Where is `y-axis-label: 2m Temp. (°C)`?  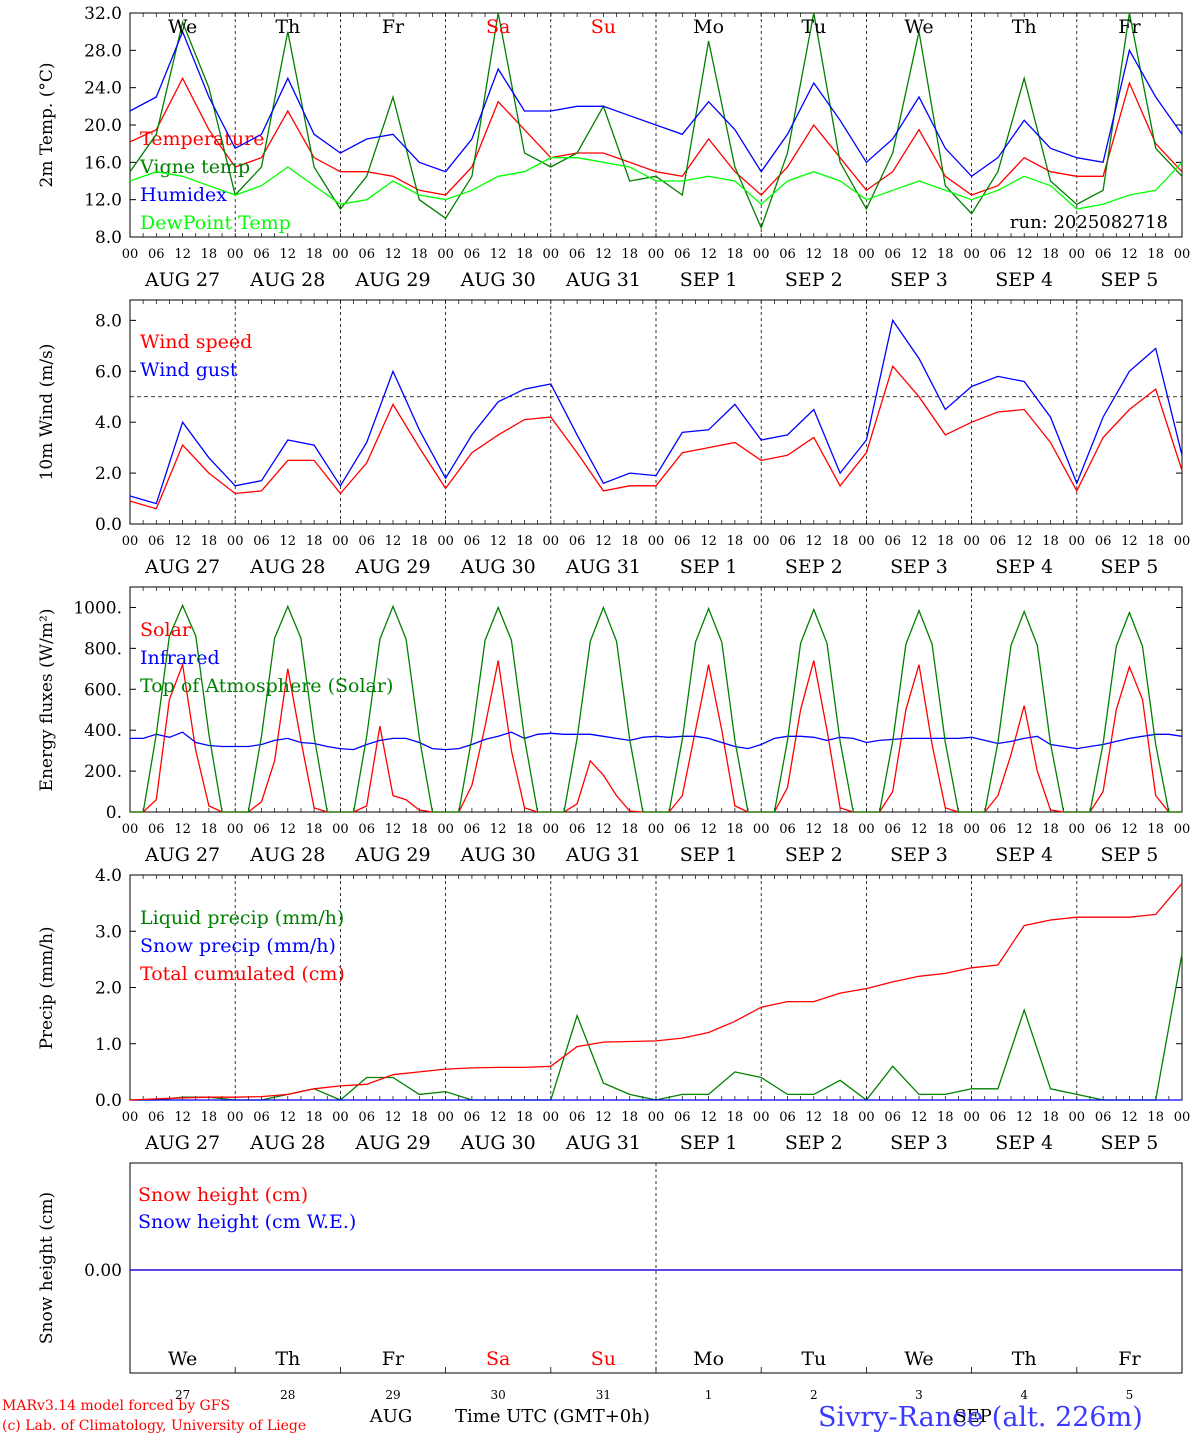 y-axis-label: 2m Temp. (°C) is located at coordinates (47, 124).